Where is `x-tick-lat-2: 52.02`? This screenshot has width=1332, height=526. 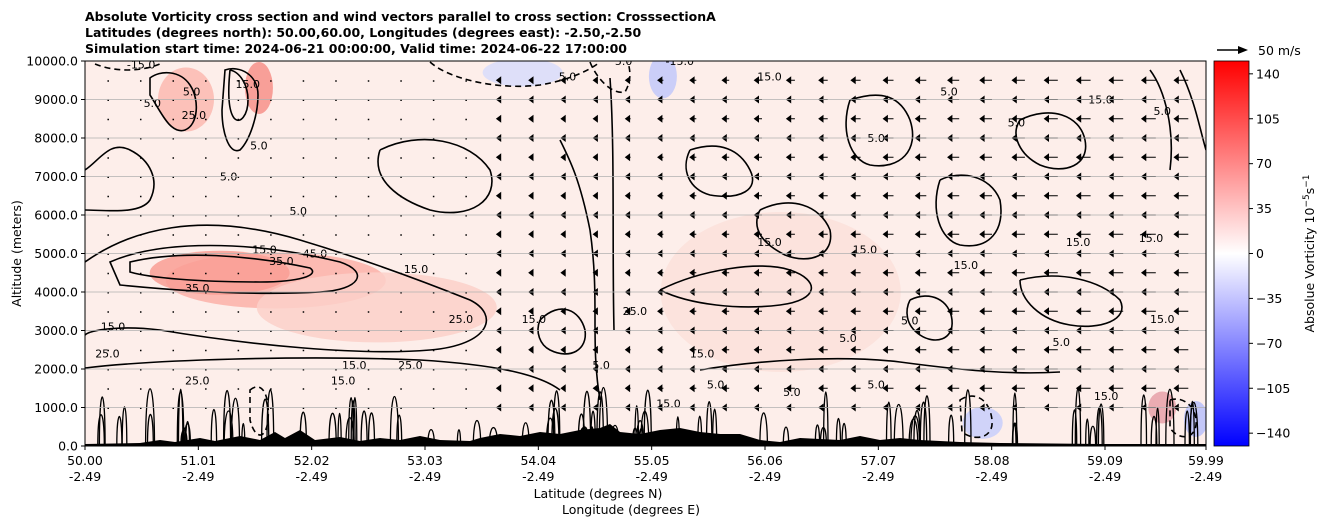
x-tick-lat-2: 52.02 is located at coordinates (312, 460).